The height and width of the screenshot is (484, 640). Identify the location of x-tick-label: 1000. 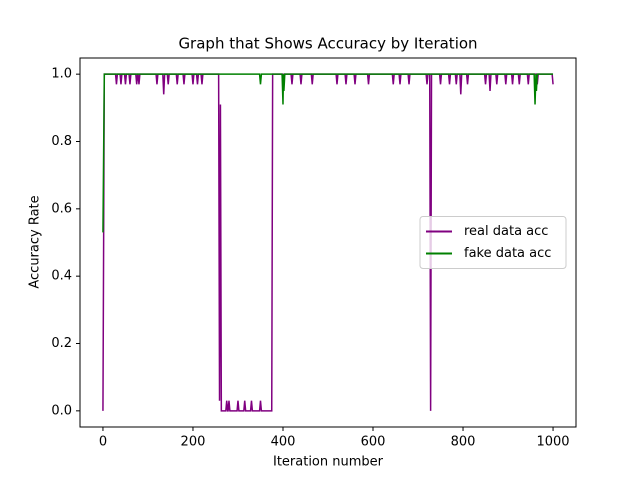
(552, 442).